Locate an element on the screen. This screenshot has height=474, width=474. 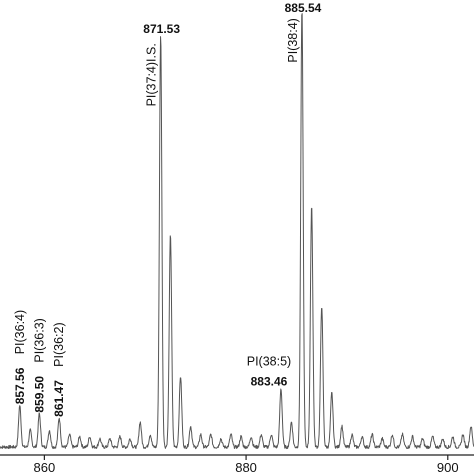
peak-mz-label-885.54: 885.54 is located at coordinates (303, 8).